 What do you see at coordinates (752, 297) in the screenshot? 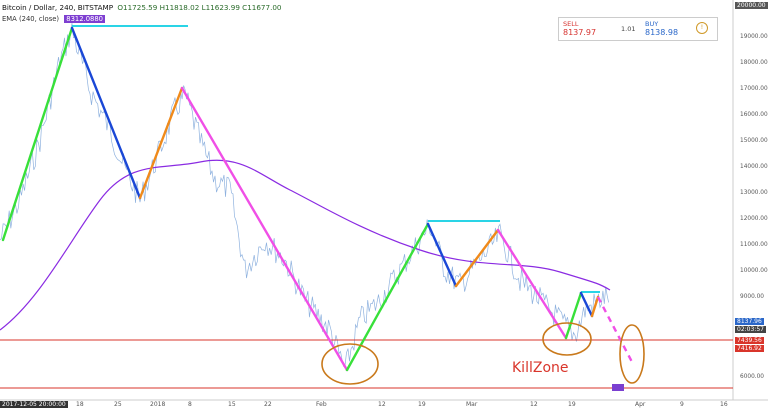
I see `price-tick-label: 9000.00` at bounding box center [752, 297].